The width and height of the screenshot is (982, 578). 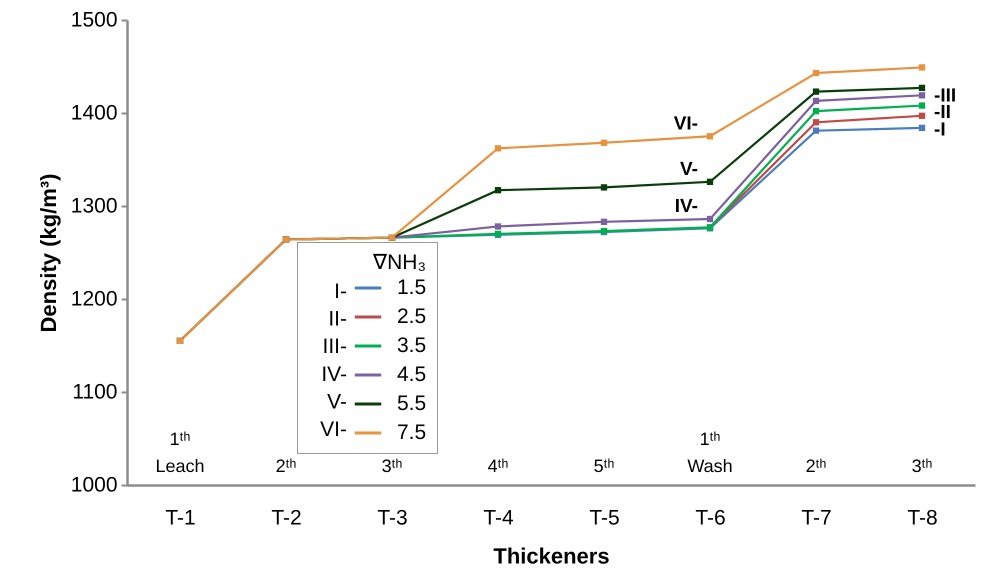 What do you see at coordinates (341, 291) in the screenshot?
I see `annotation: I-` at bounding box center [341, 291].